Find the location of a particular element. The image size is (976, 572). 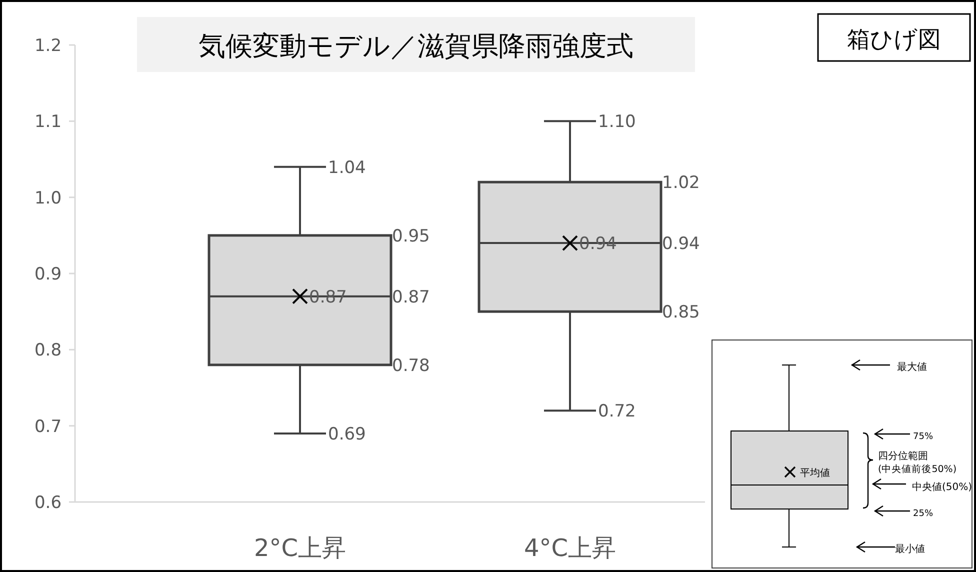

chart-title: 気候変動モデル／滋賀県降雨強度式 is located at coordinates (416, 46).